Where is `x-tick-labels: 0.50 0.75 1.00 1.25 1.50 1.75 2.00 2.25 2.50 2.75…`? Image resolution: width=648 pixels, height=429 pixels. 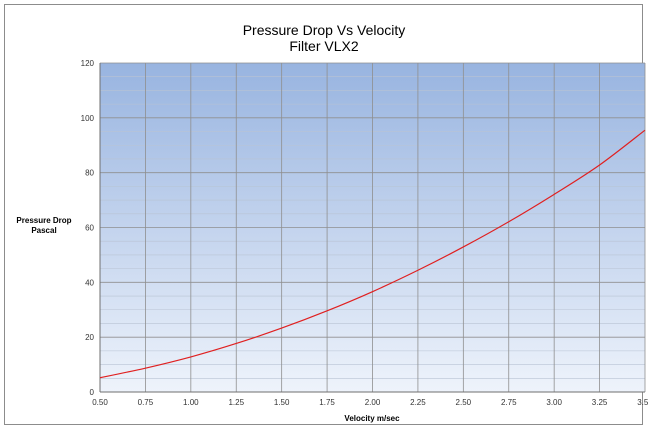
x-tick-labels: 0.50 0.75 1.00 1.25 1.50 1.75 2.00 2.25 2.50 2.75… is located at coordinates (370, 402).